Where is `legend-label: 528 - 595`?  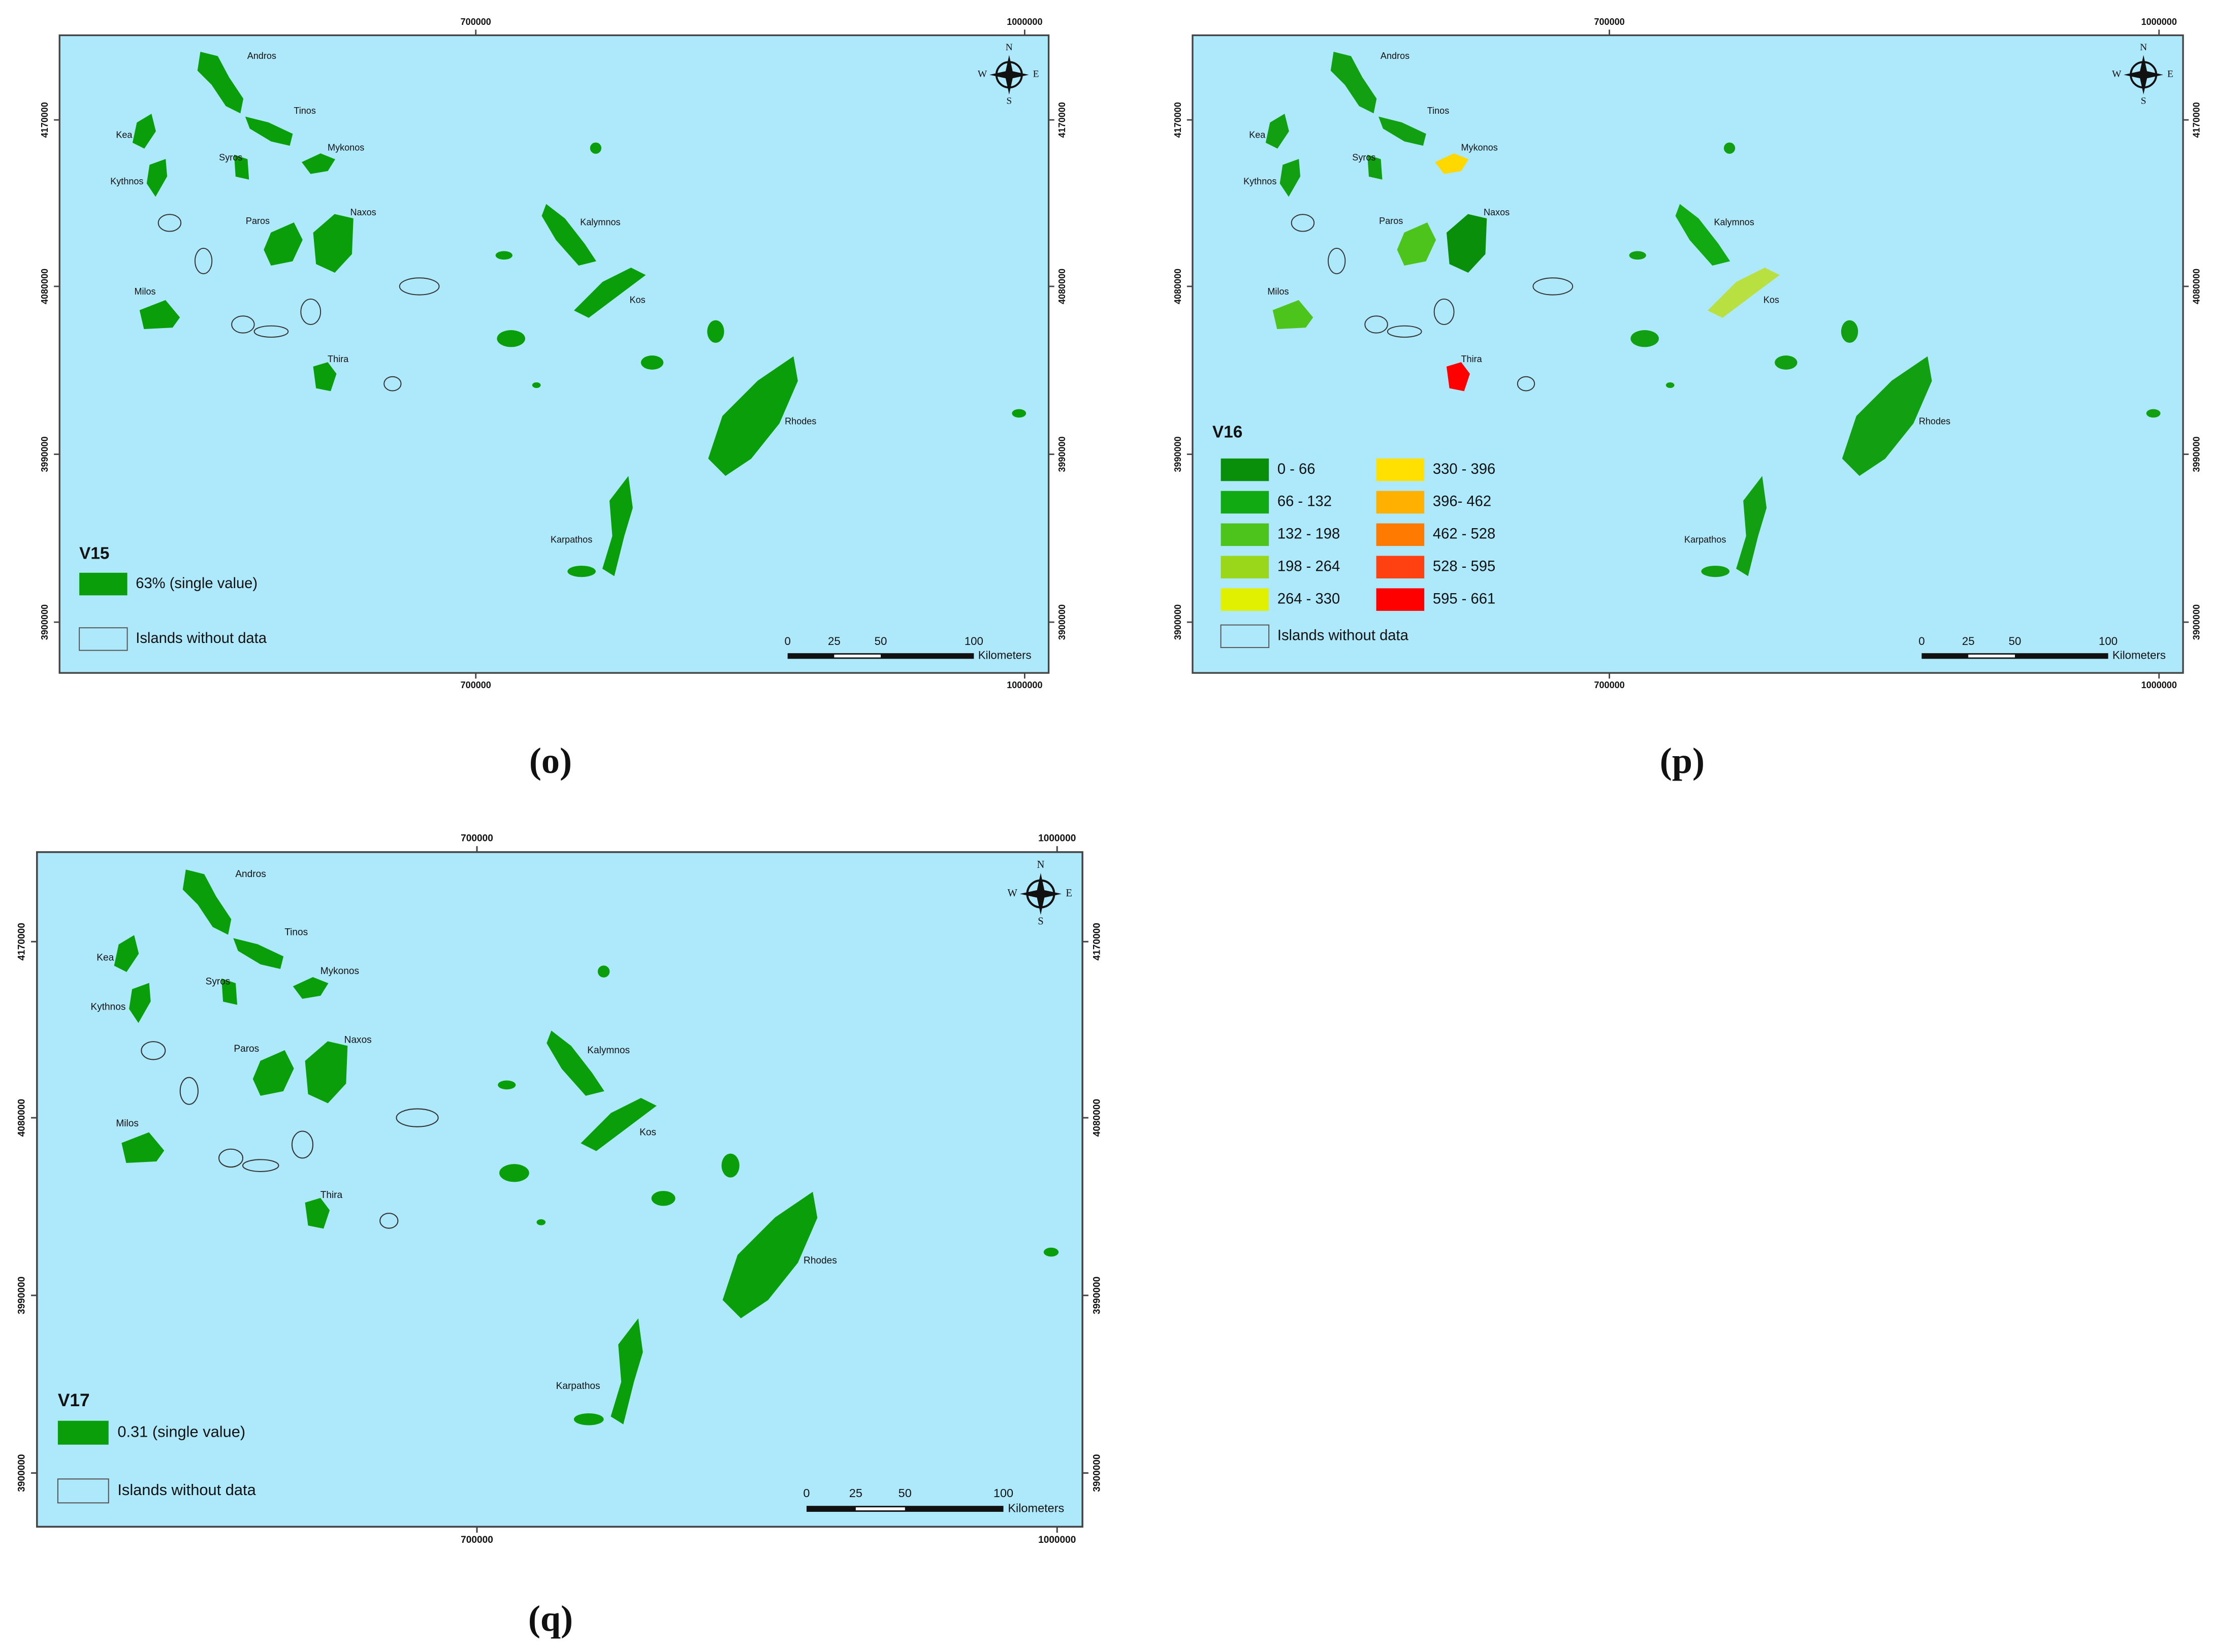
legend-label: 528 - 595 is located at coordinates (1464, 566).